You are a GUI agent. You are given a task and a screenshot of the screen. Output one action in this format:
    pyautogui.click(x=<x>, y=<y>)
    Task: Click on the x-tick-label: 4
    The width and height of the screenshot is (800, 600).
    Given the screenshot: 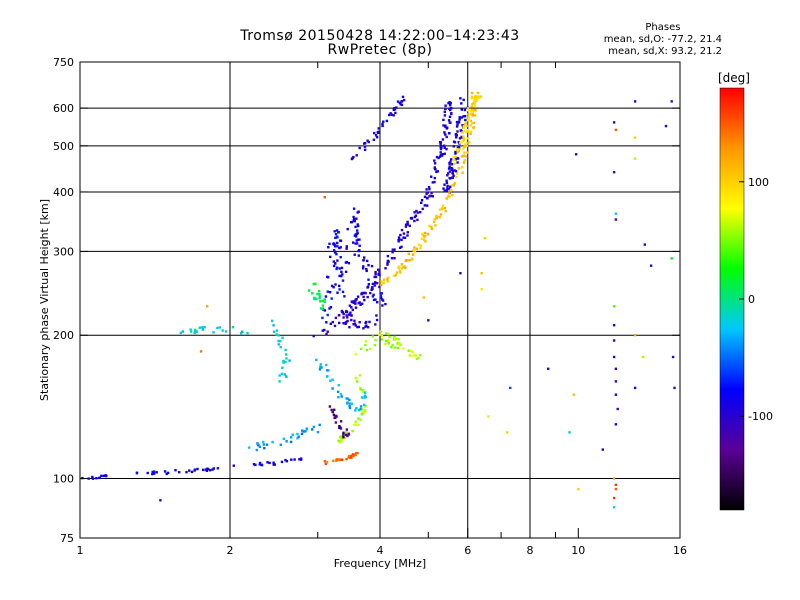 What is the action you would take?
    pyautogui.click(x=380, y=550)
    